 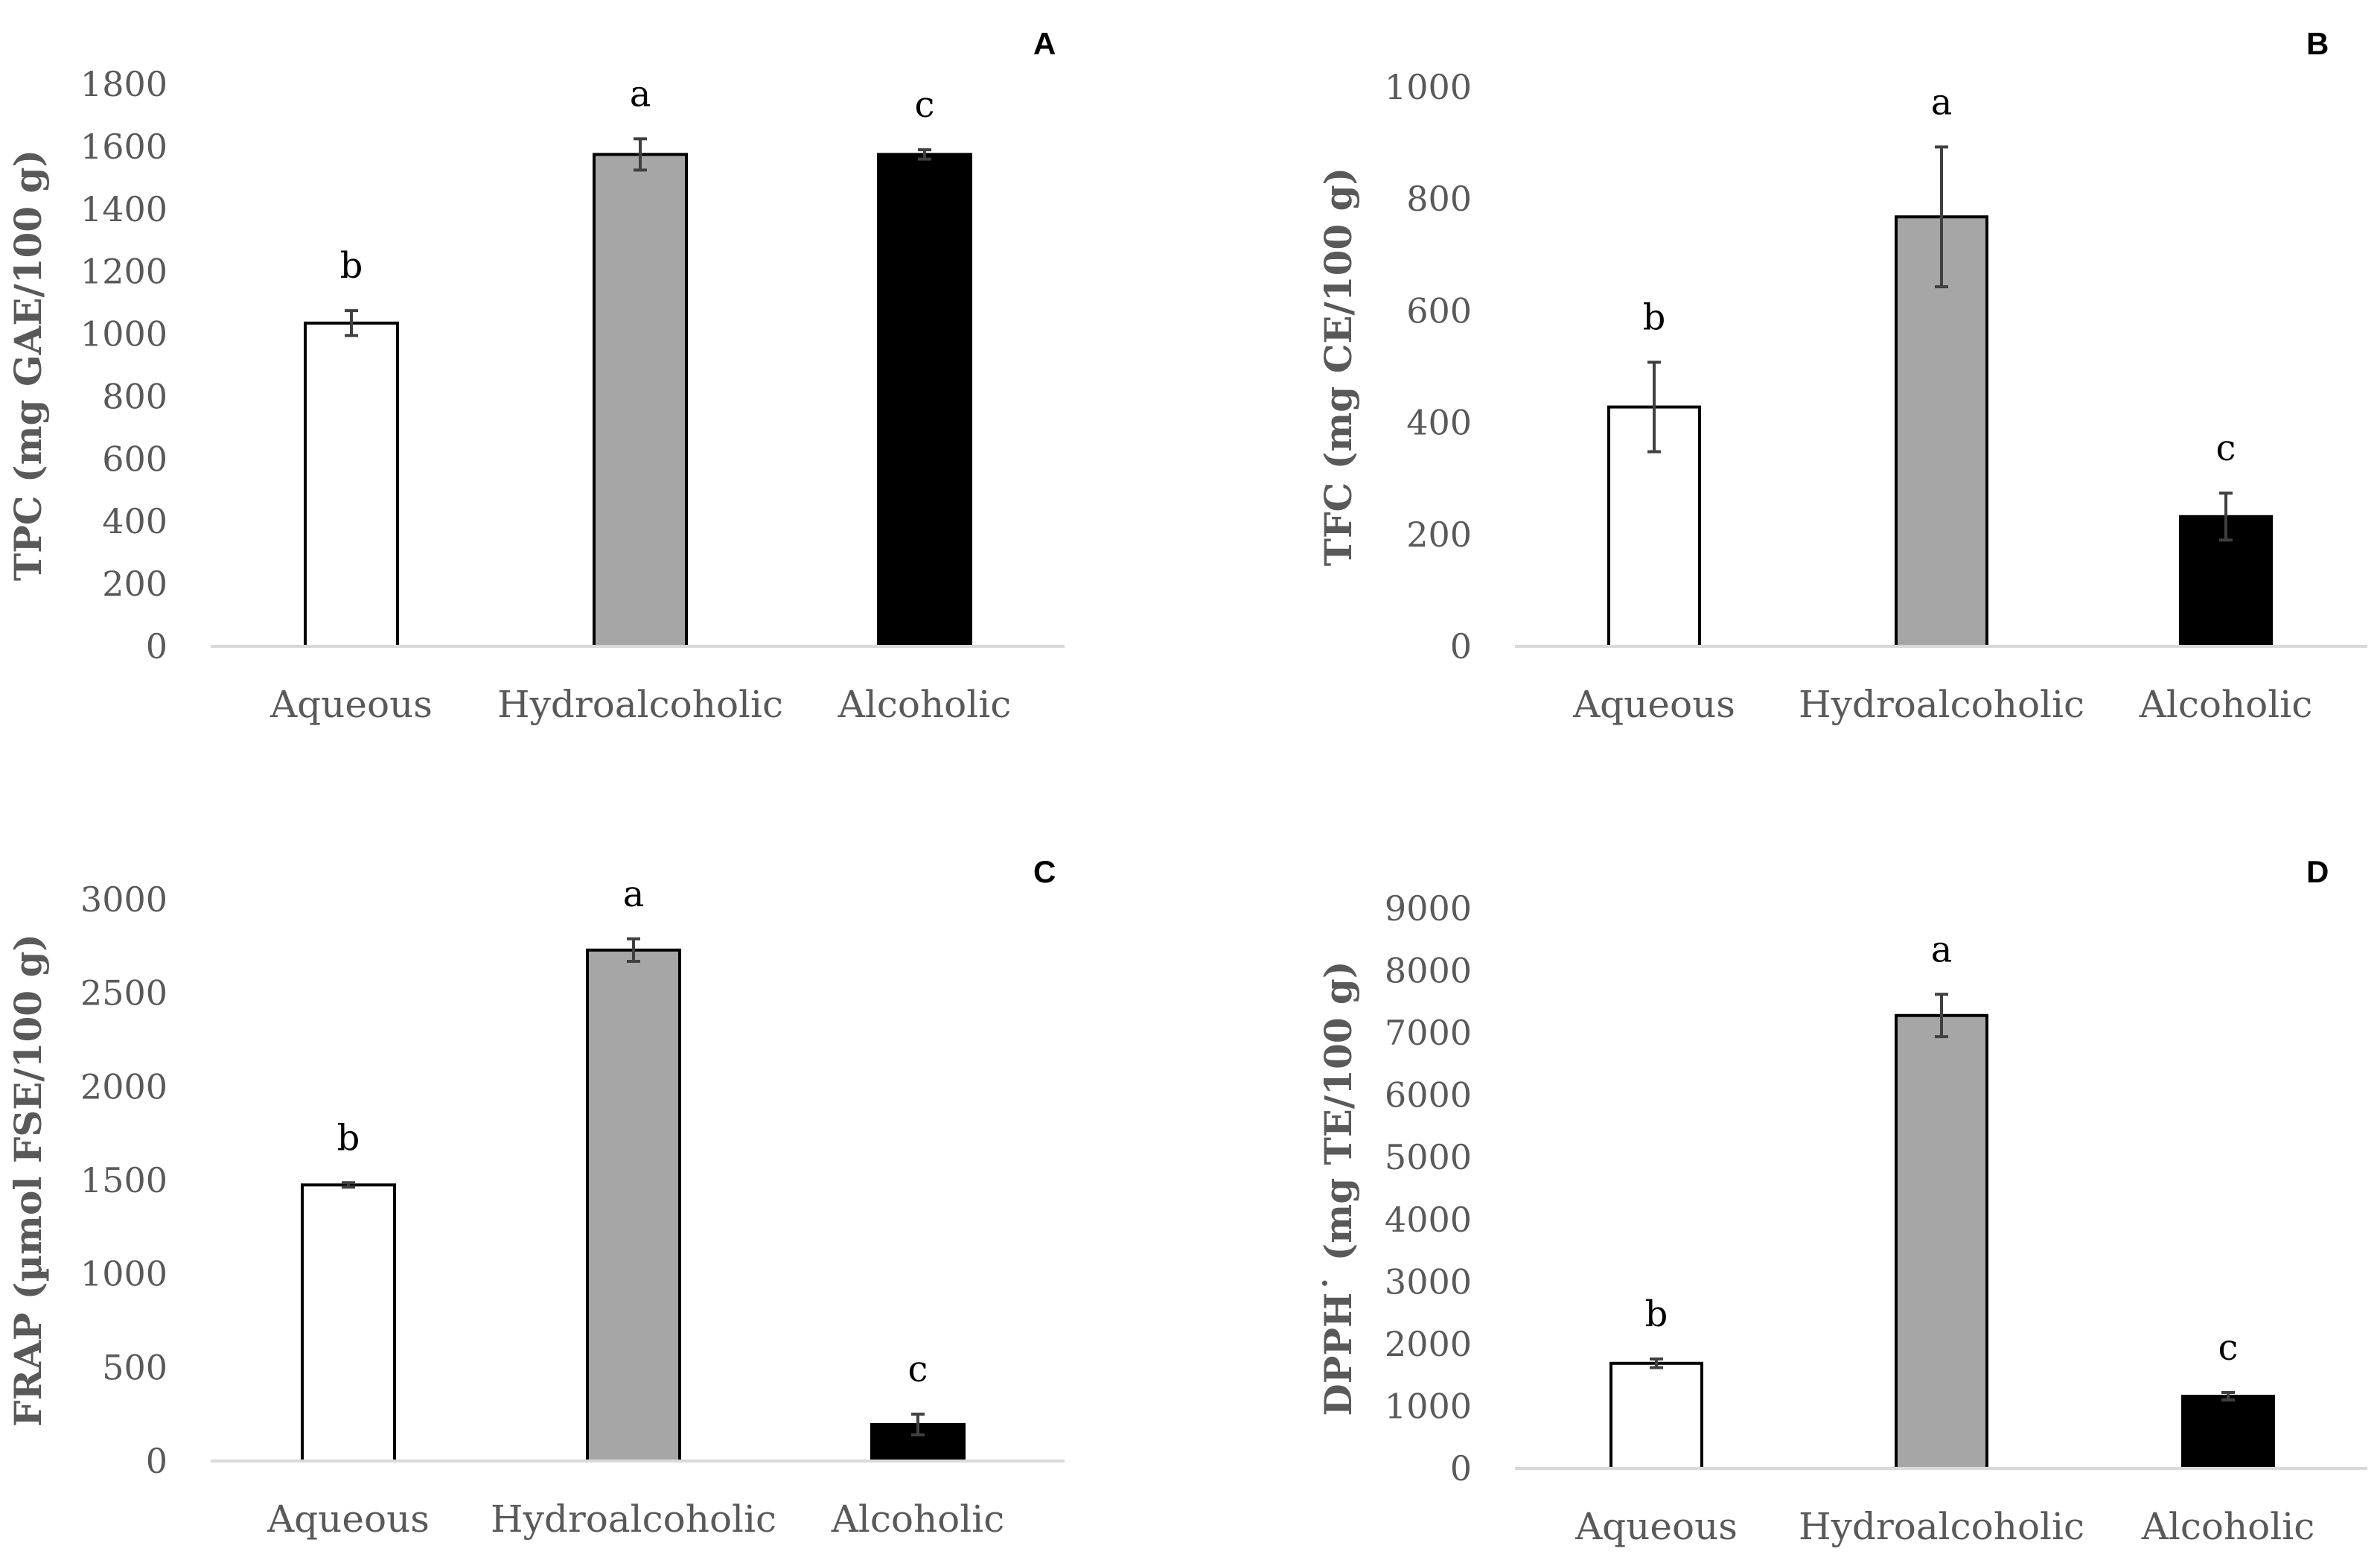 What do you see at coordinates (124, 272) in the screenshot?
I see `panel-a-ytick-label: 1200` at bounding box center [124, 272].